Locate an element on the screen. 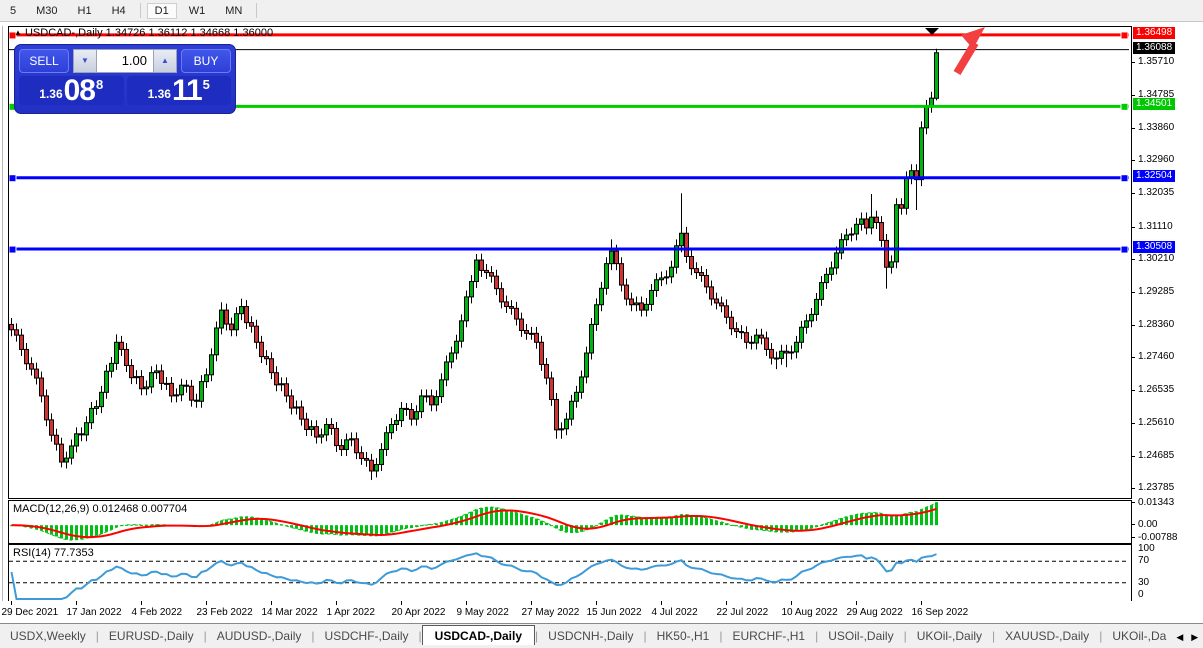  tab-xauusd-daily: XAUUSD-,Daily is located at coordinates (1047, 636).